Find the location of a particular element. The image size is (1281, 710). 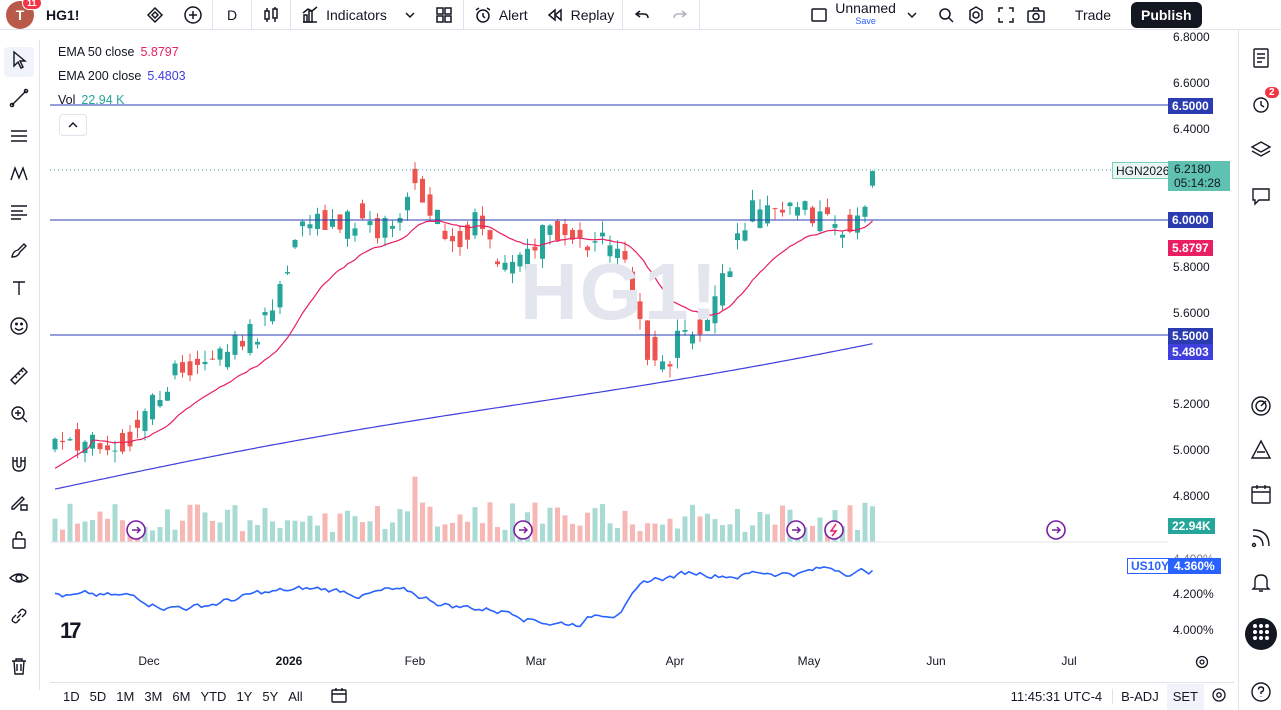

range-5y: 5Y is located at coordinates (270, 696).